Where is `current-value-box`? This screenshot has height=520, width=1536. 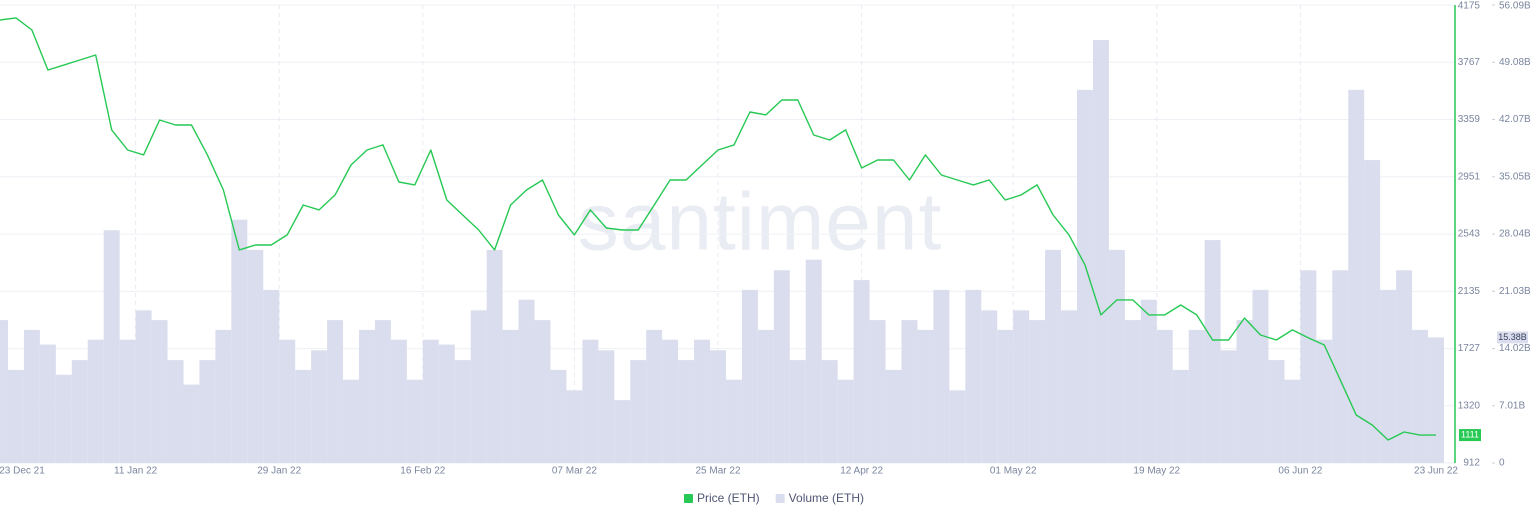 current-value-box is located at coordinates (1470, 435).